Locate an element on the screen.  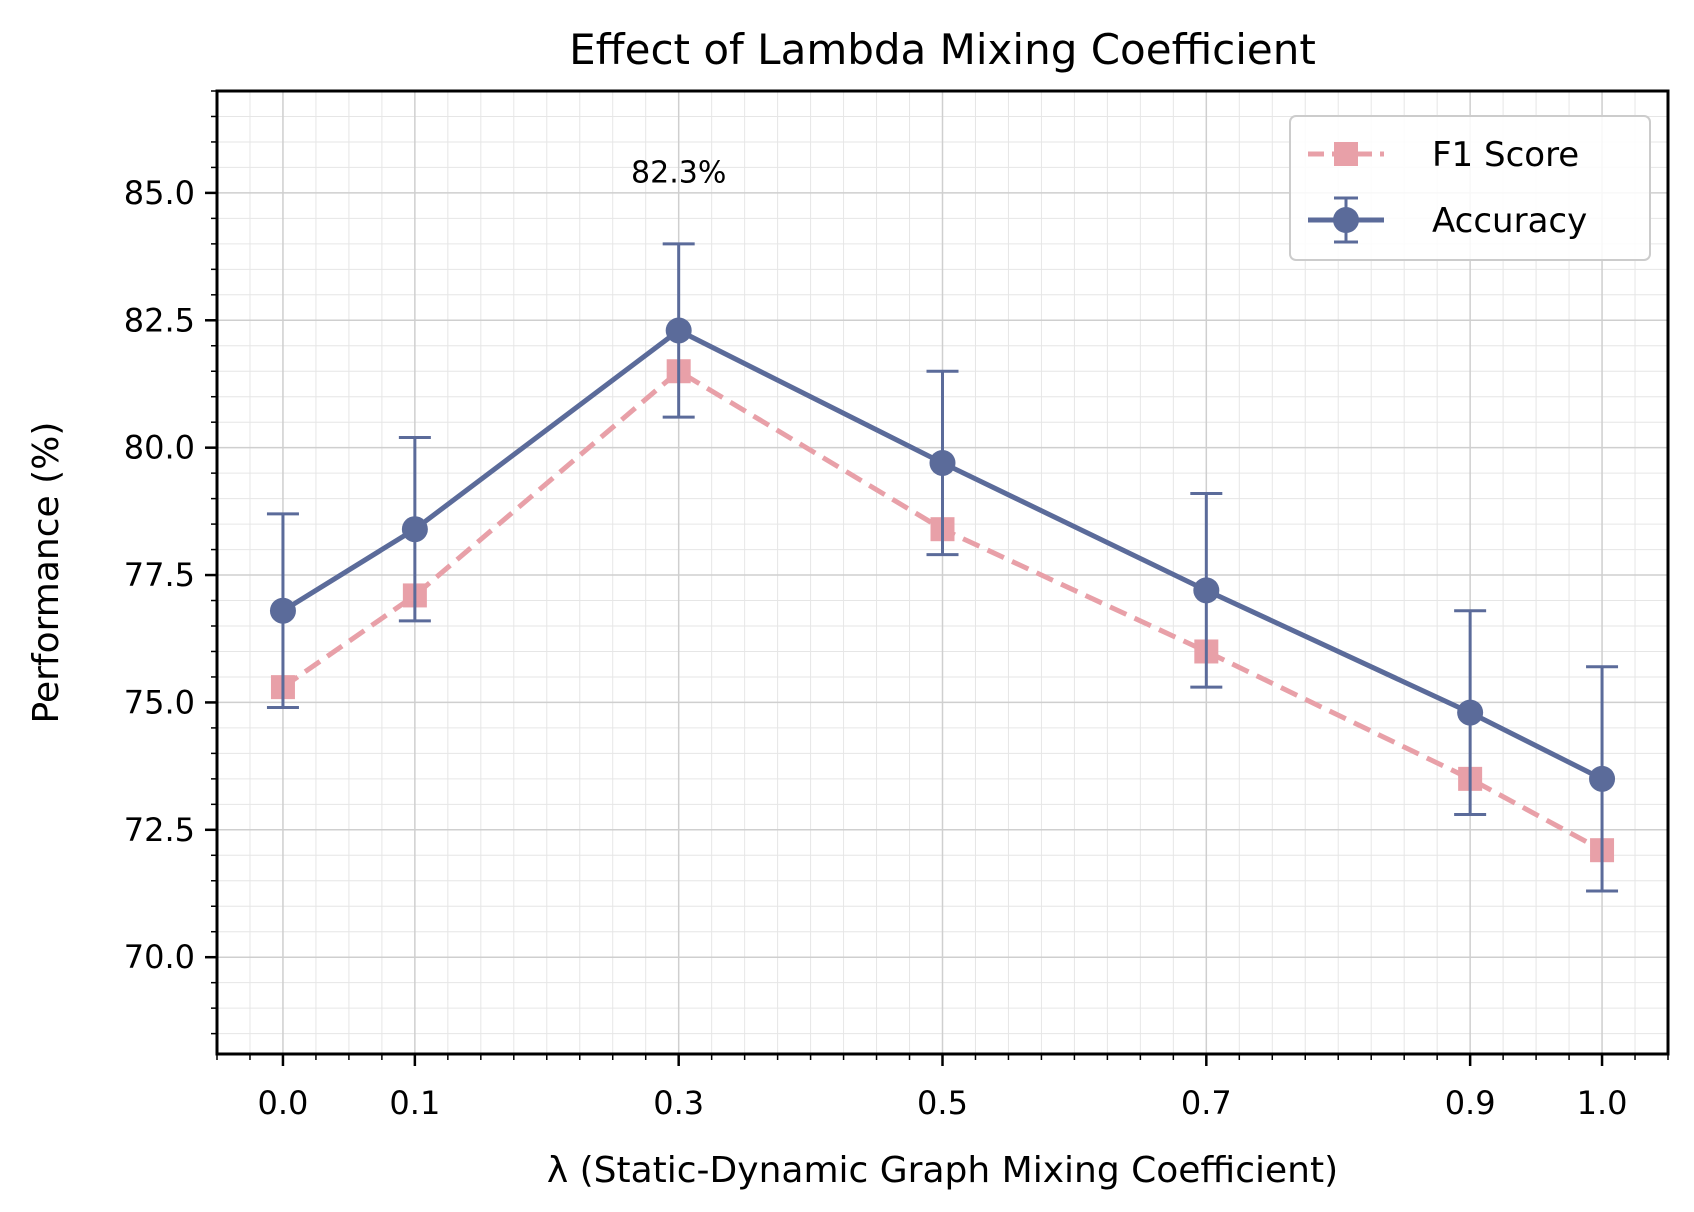
x-tick-label: 0.1 is located at coordinates (414, 1103).